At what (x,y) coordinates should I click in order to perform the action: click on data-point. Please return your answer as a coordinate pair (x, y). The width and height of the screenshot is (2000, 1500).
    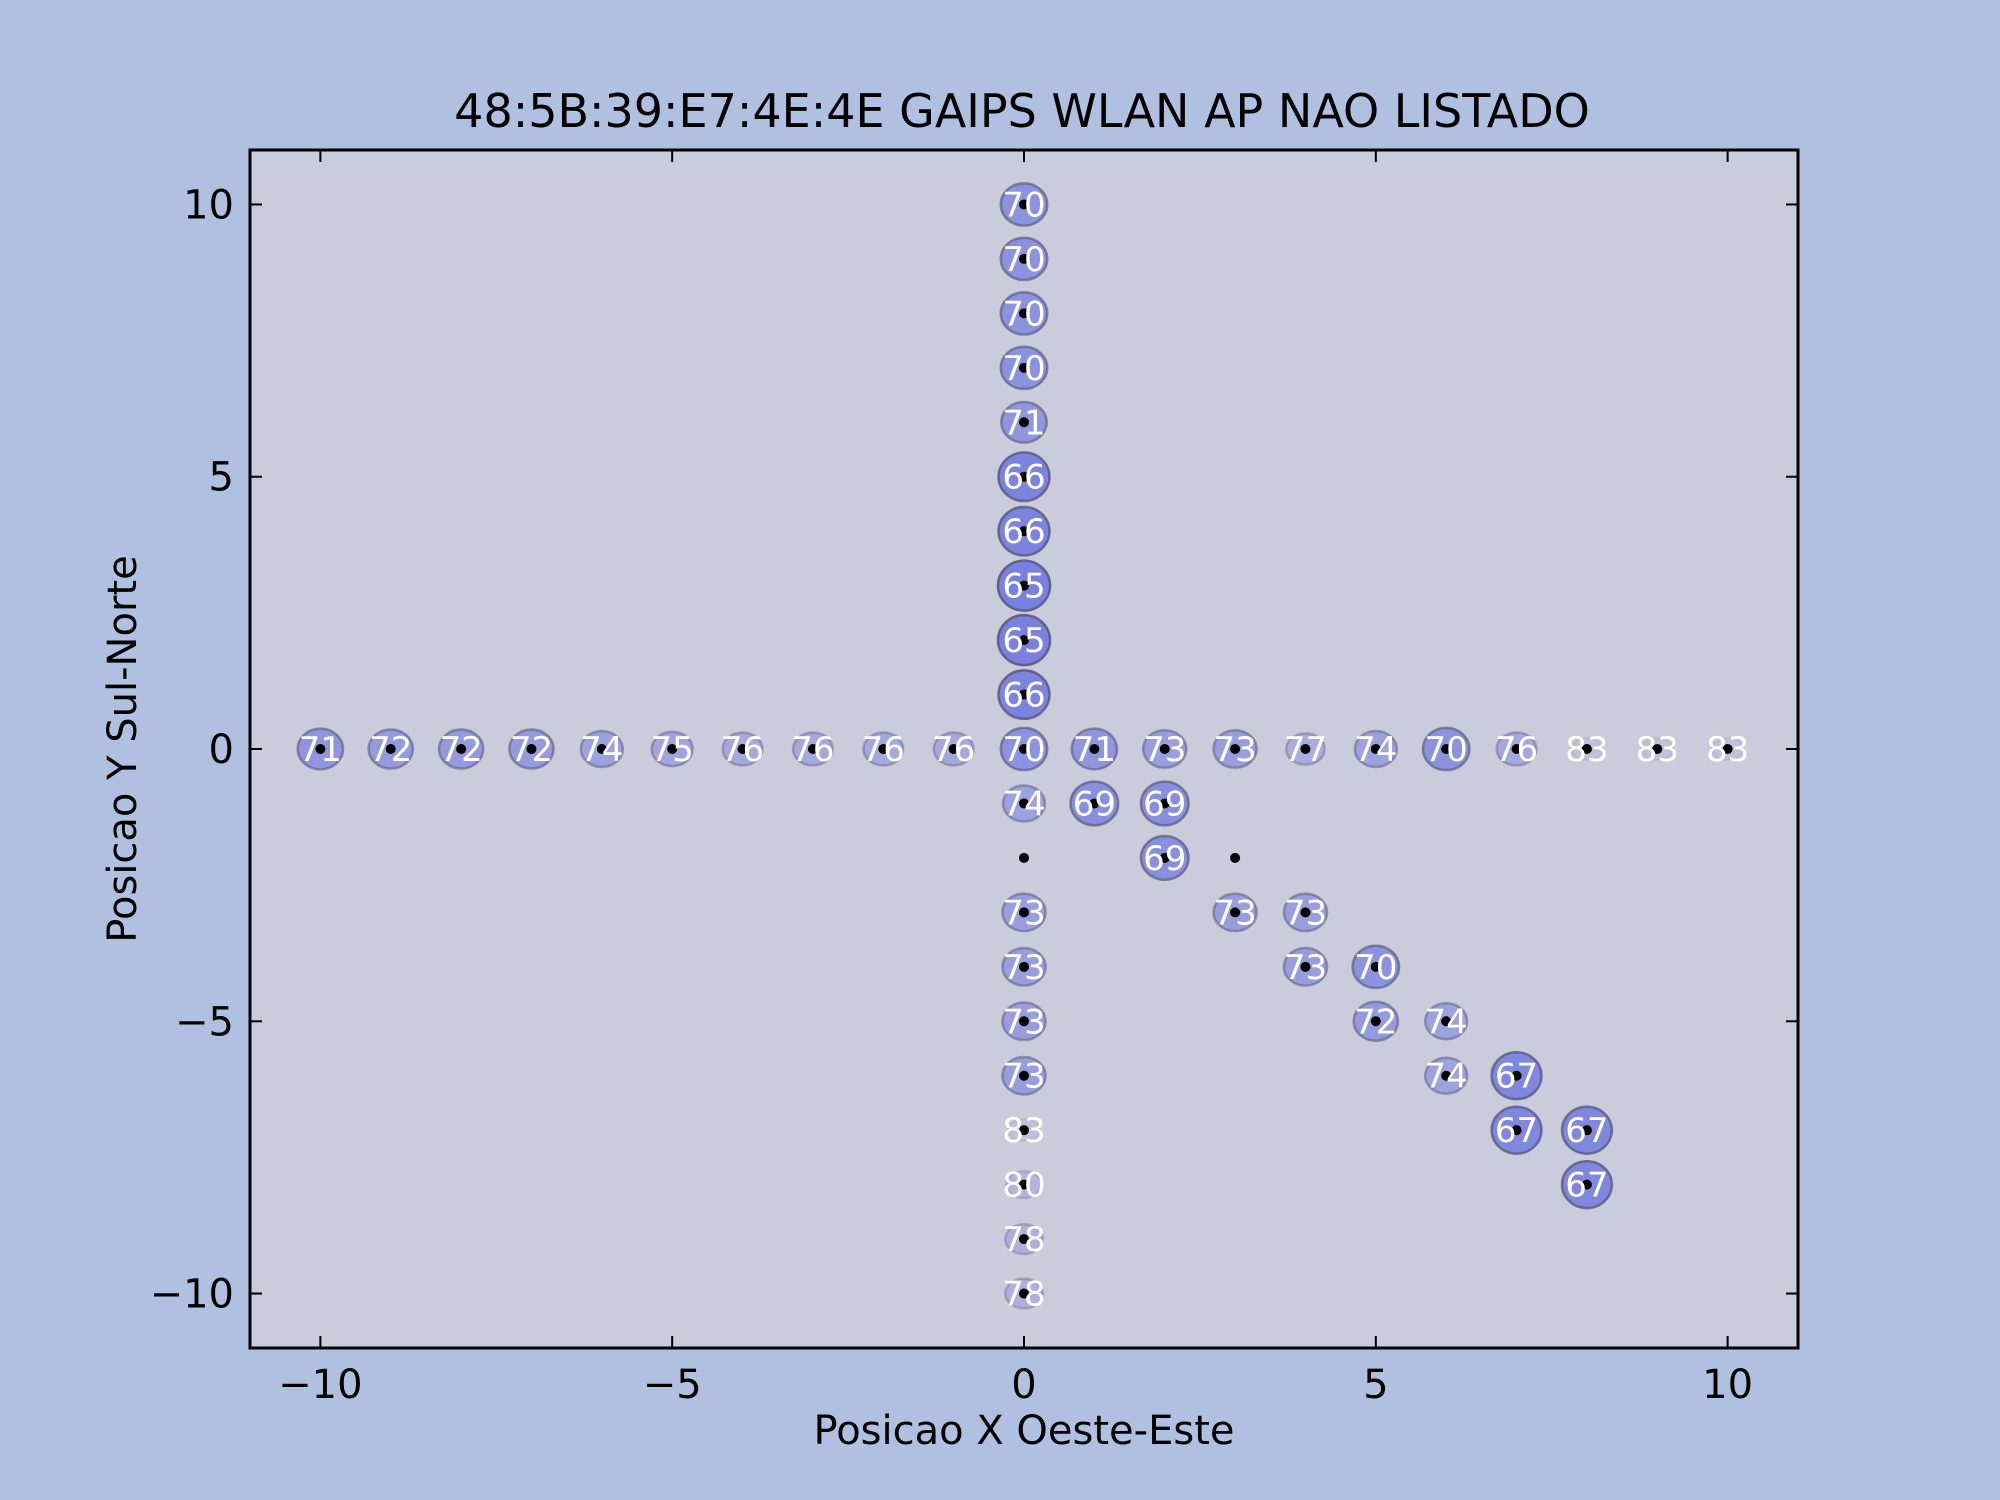
    Looking at the image, I should click on (1235, 857).